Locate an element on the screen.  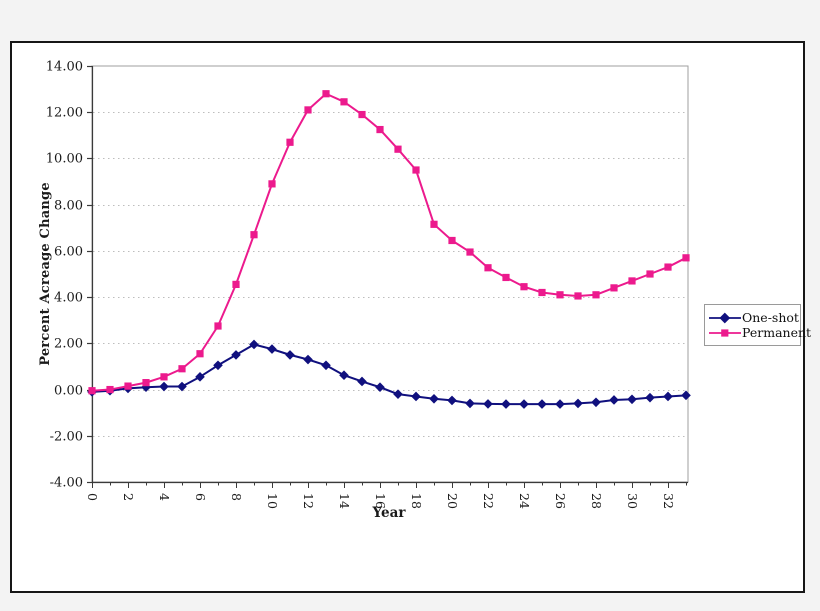
y-tick-label: 14.00 is located at coordinates (64, 67).